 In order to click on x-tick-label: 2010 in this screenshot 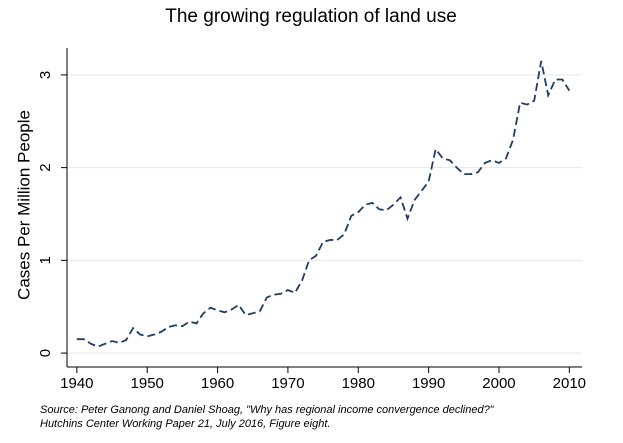, I will do `click(569, 383)`.